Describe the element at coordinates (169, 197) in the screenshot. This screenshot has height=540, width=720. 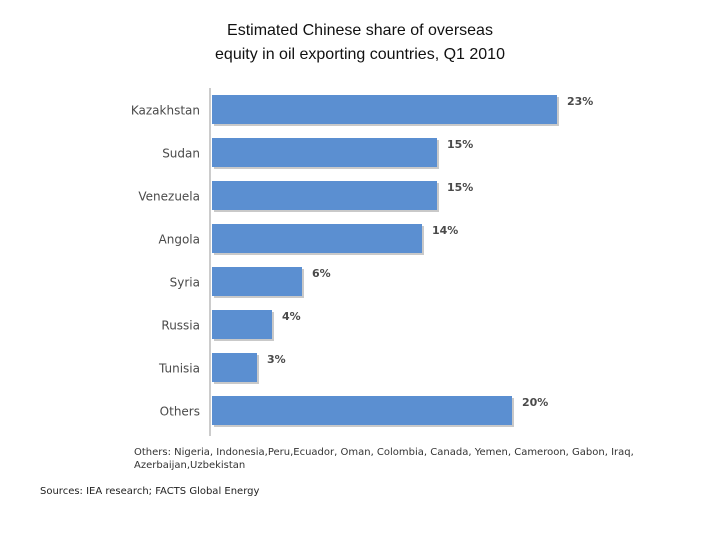
I see `category-label-venezuela: Venezuela` at that location.